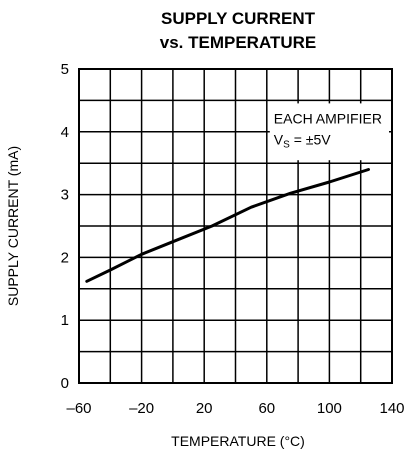 The image size is (408, 459). What do you see at coordinates (238, 441) in the screenshot?
I see `x-axis-label: TEMPERATURE (°C)` at bounding box center [238, 441].